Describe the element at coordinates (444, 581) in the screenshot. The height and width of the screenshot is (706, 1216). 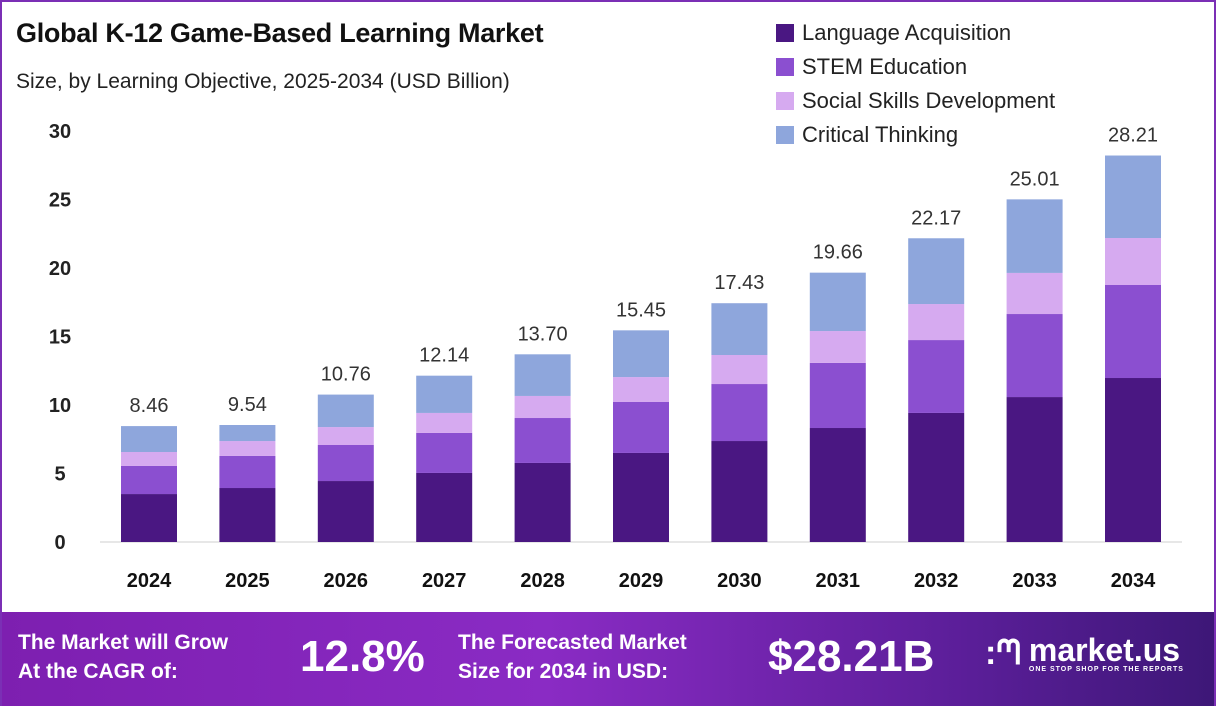
I see `x-tick-label: 2027` at that location.